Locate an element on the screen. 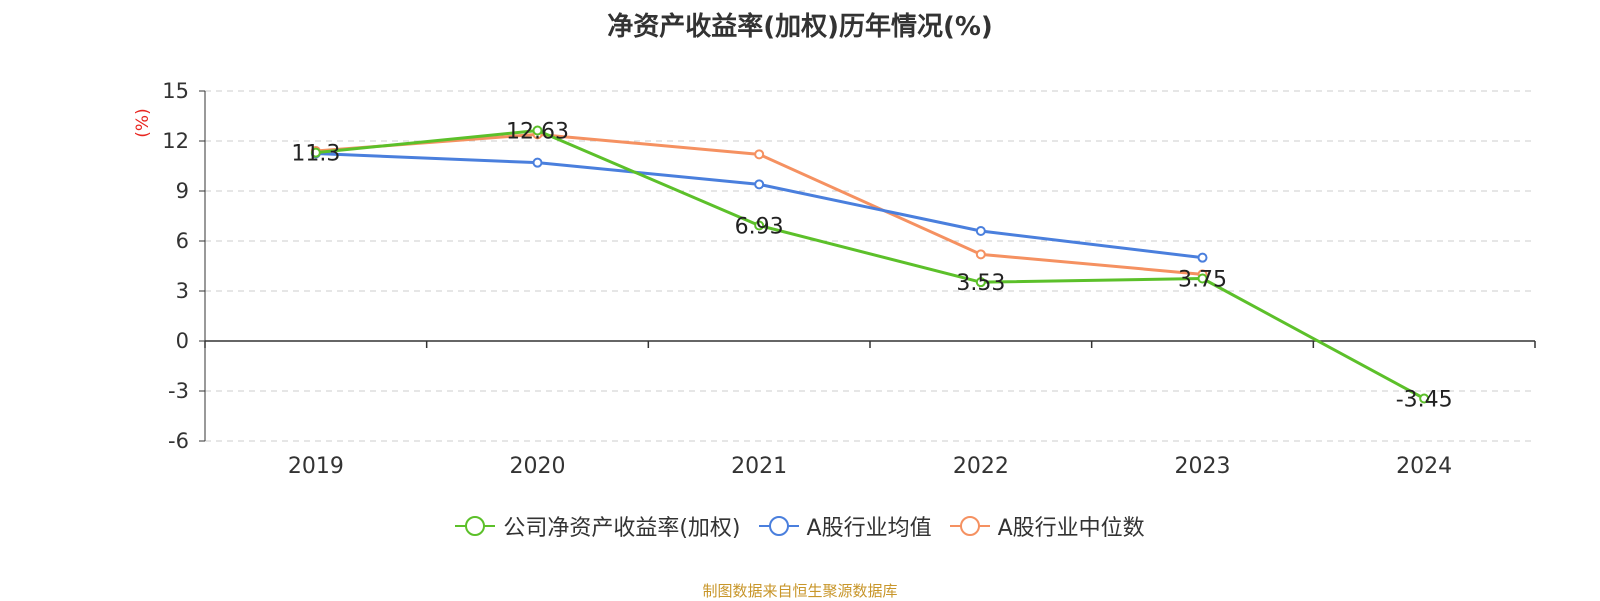 The image size is (1600, 601). y-tick-label: 3 is located at coordinates (182, 291).